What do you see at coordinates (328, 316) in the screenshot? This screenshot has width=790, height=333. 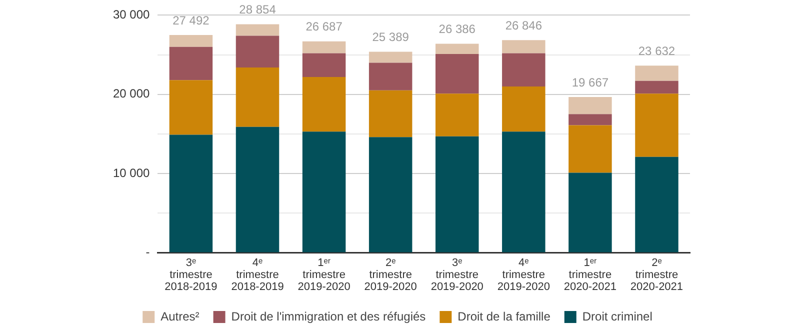 I see `legend-label: Droit de l'immigration et des réfugiés` at bounding box center [328, 316].